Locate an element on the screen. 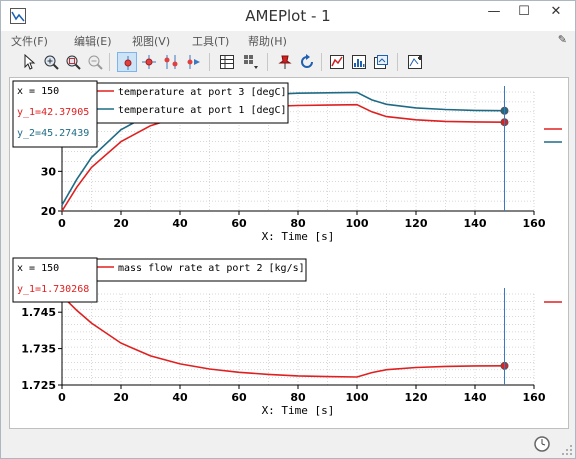 The height and width of the screenshot is (459, 576). y-tick-label: 1.725 is located at coordinates (38, 385).